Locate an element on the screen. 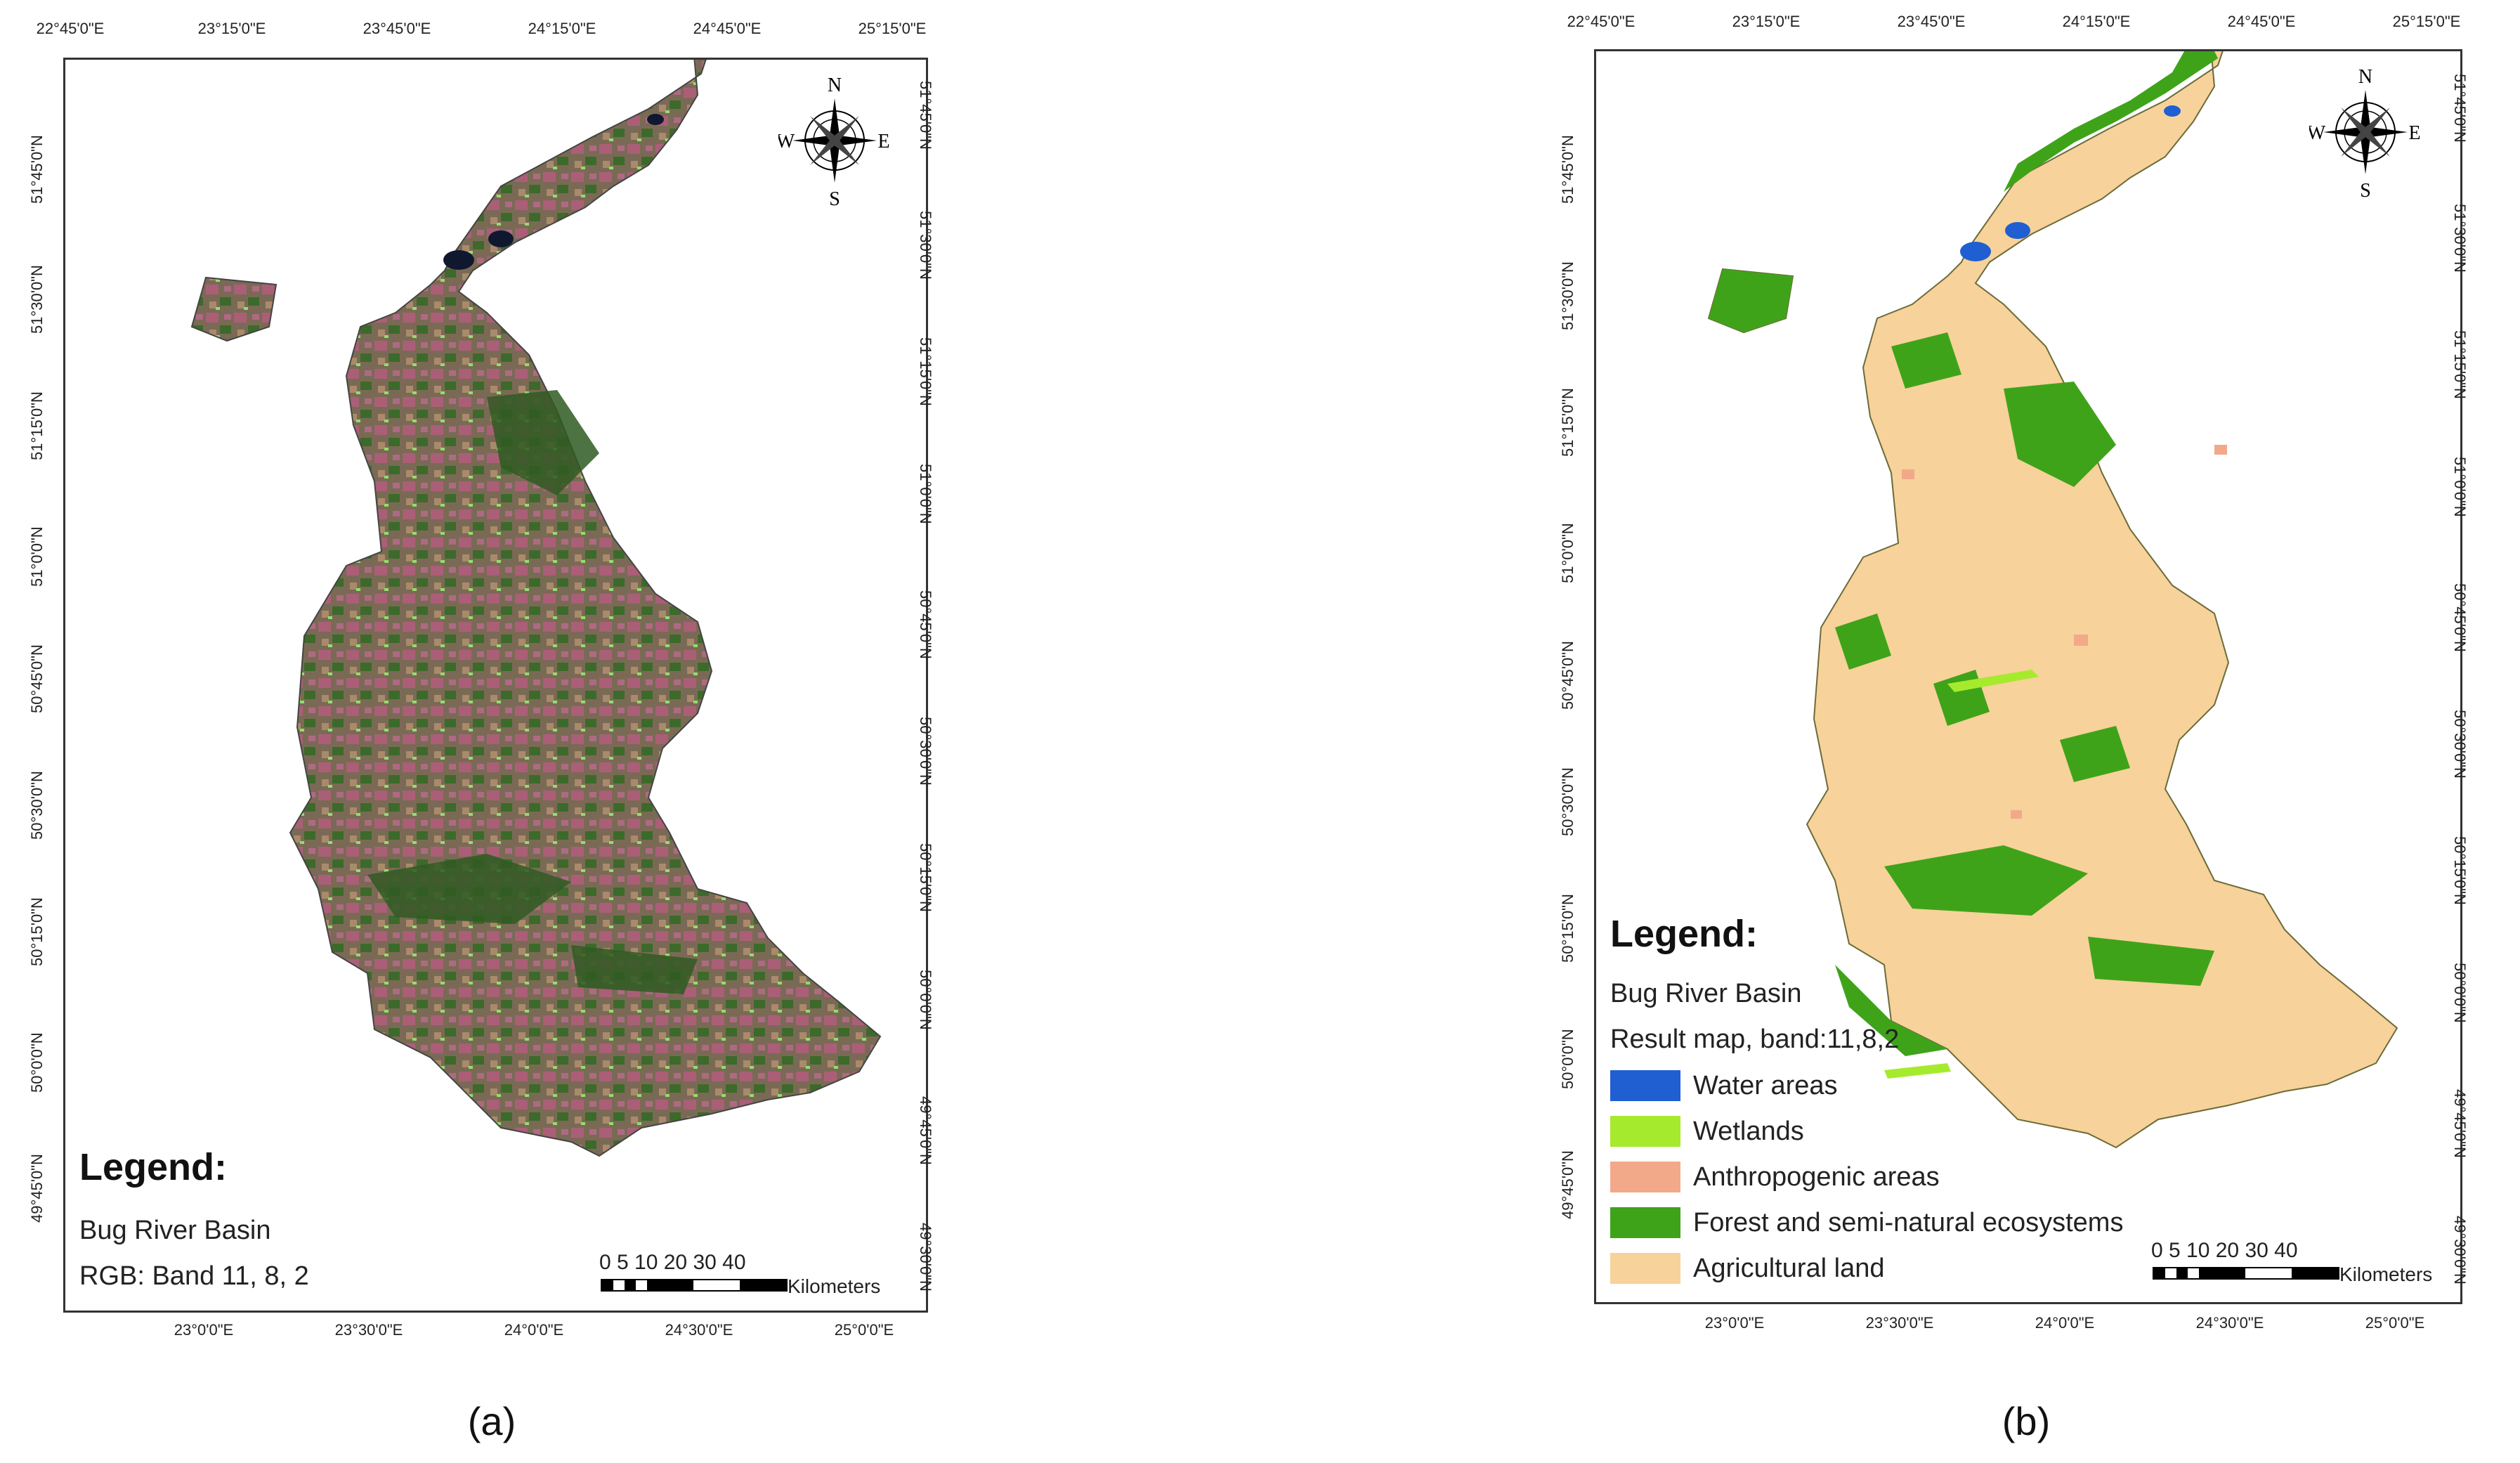 This screenshot has height=1463, width=2520. water-areas is located at coordinates (2070, 183).